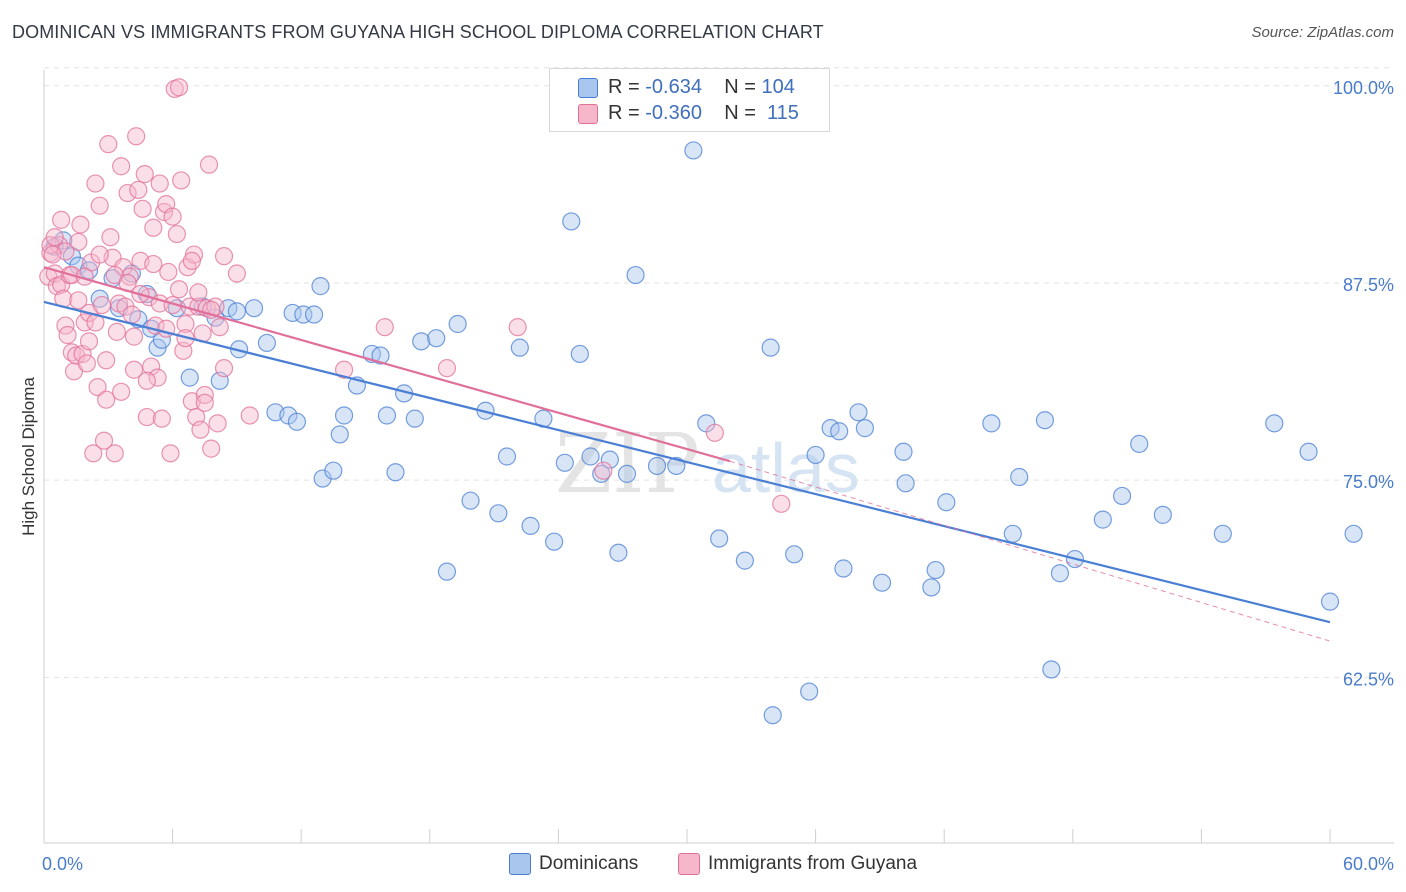 The width and height of the screenshot is (1406, 892). What do you see at coordinates (1030, 551) in the screenshot?
I see `trend-line-guyana-extension` at bounding box center [1030, 551].